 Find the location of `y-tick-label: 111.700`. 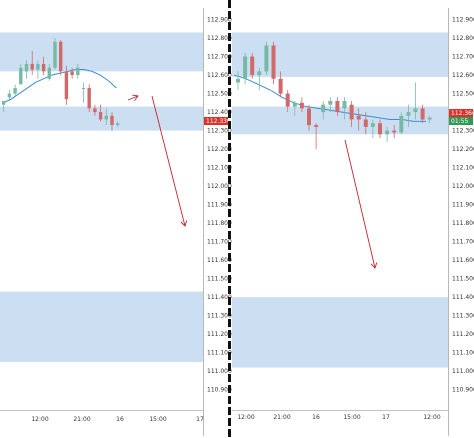

y-tick-label: 111.700 is located at coordinates (219, 242).